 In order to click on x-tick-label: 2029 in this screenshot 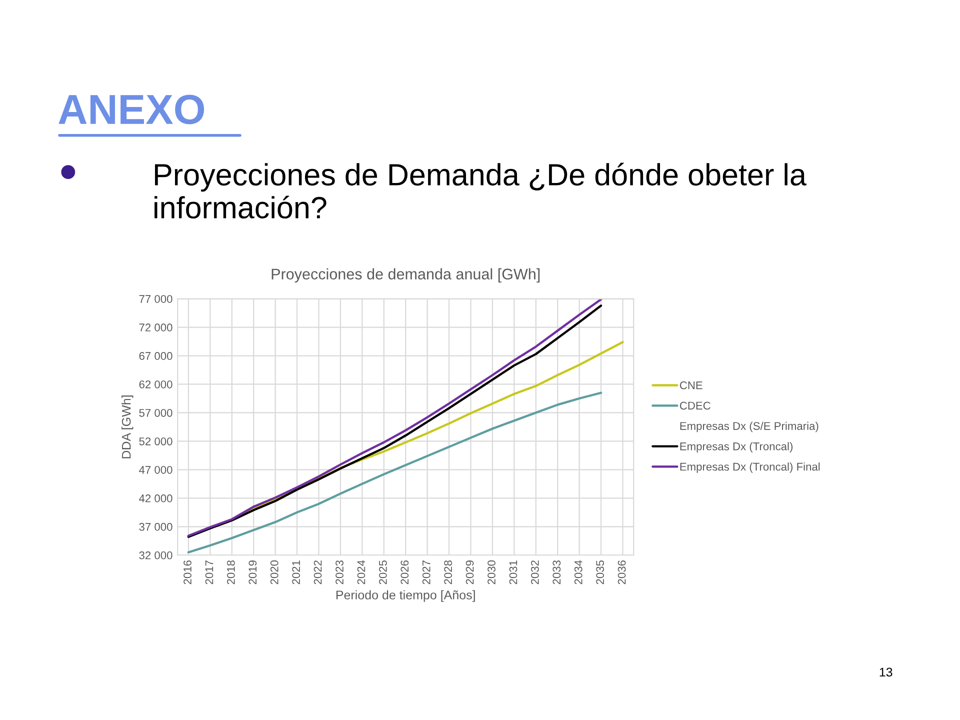, I will do `click(470, 572)`.